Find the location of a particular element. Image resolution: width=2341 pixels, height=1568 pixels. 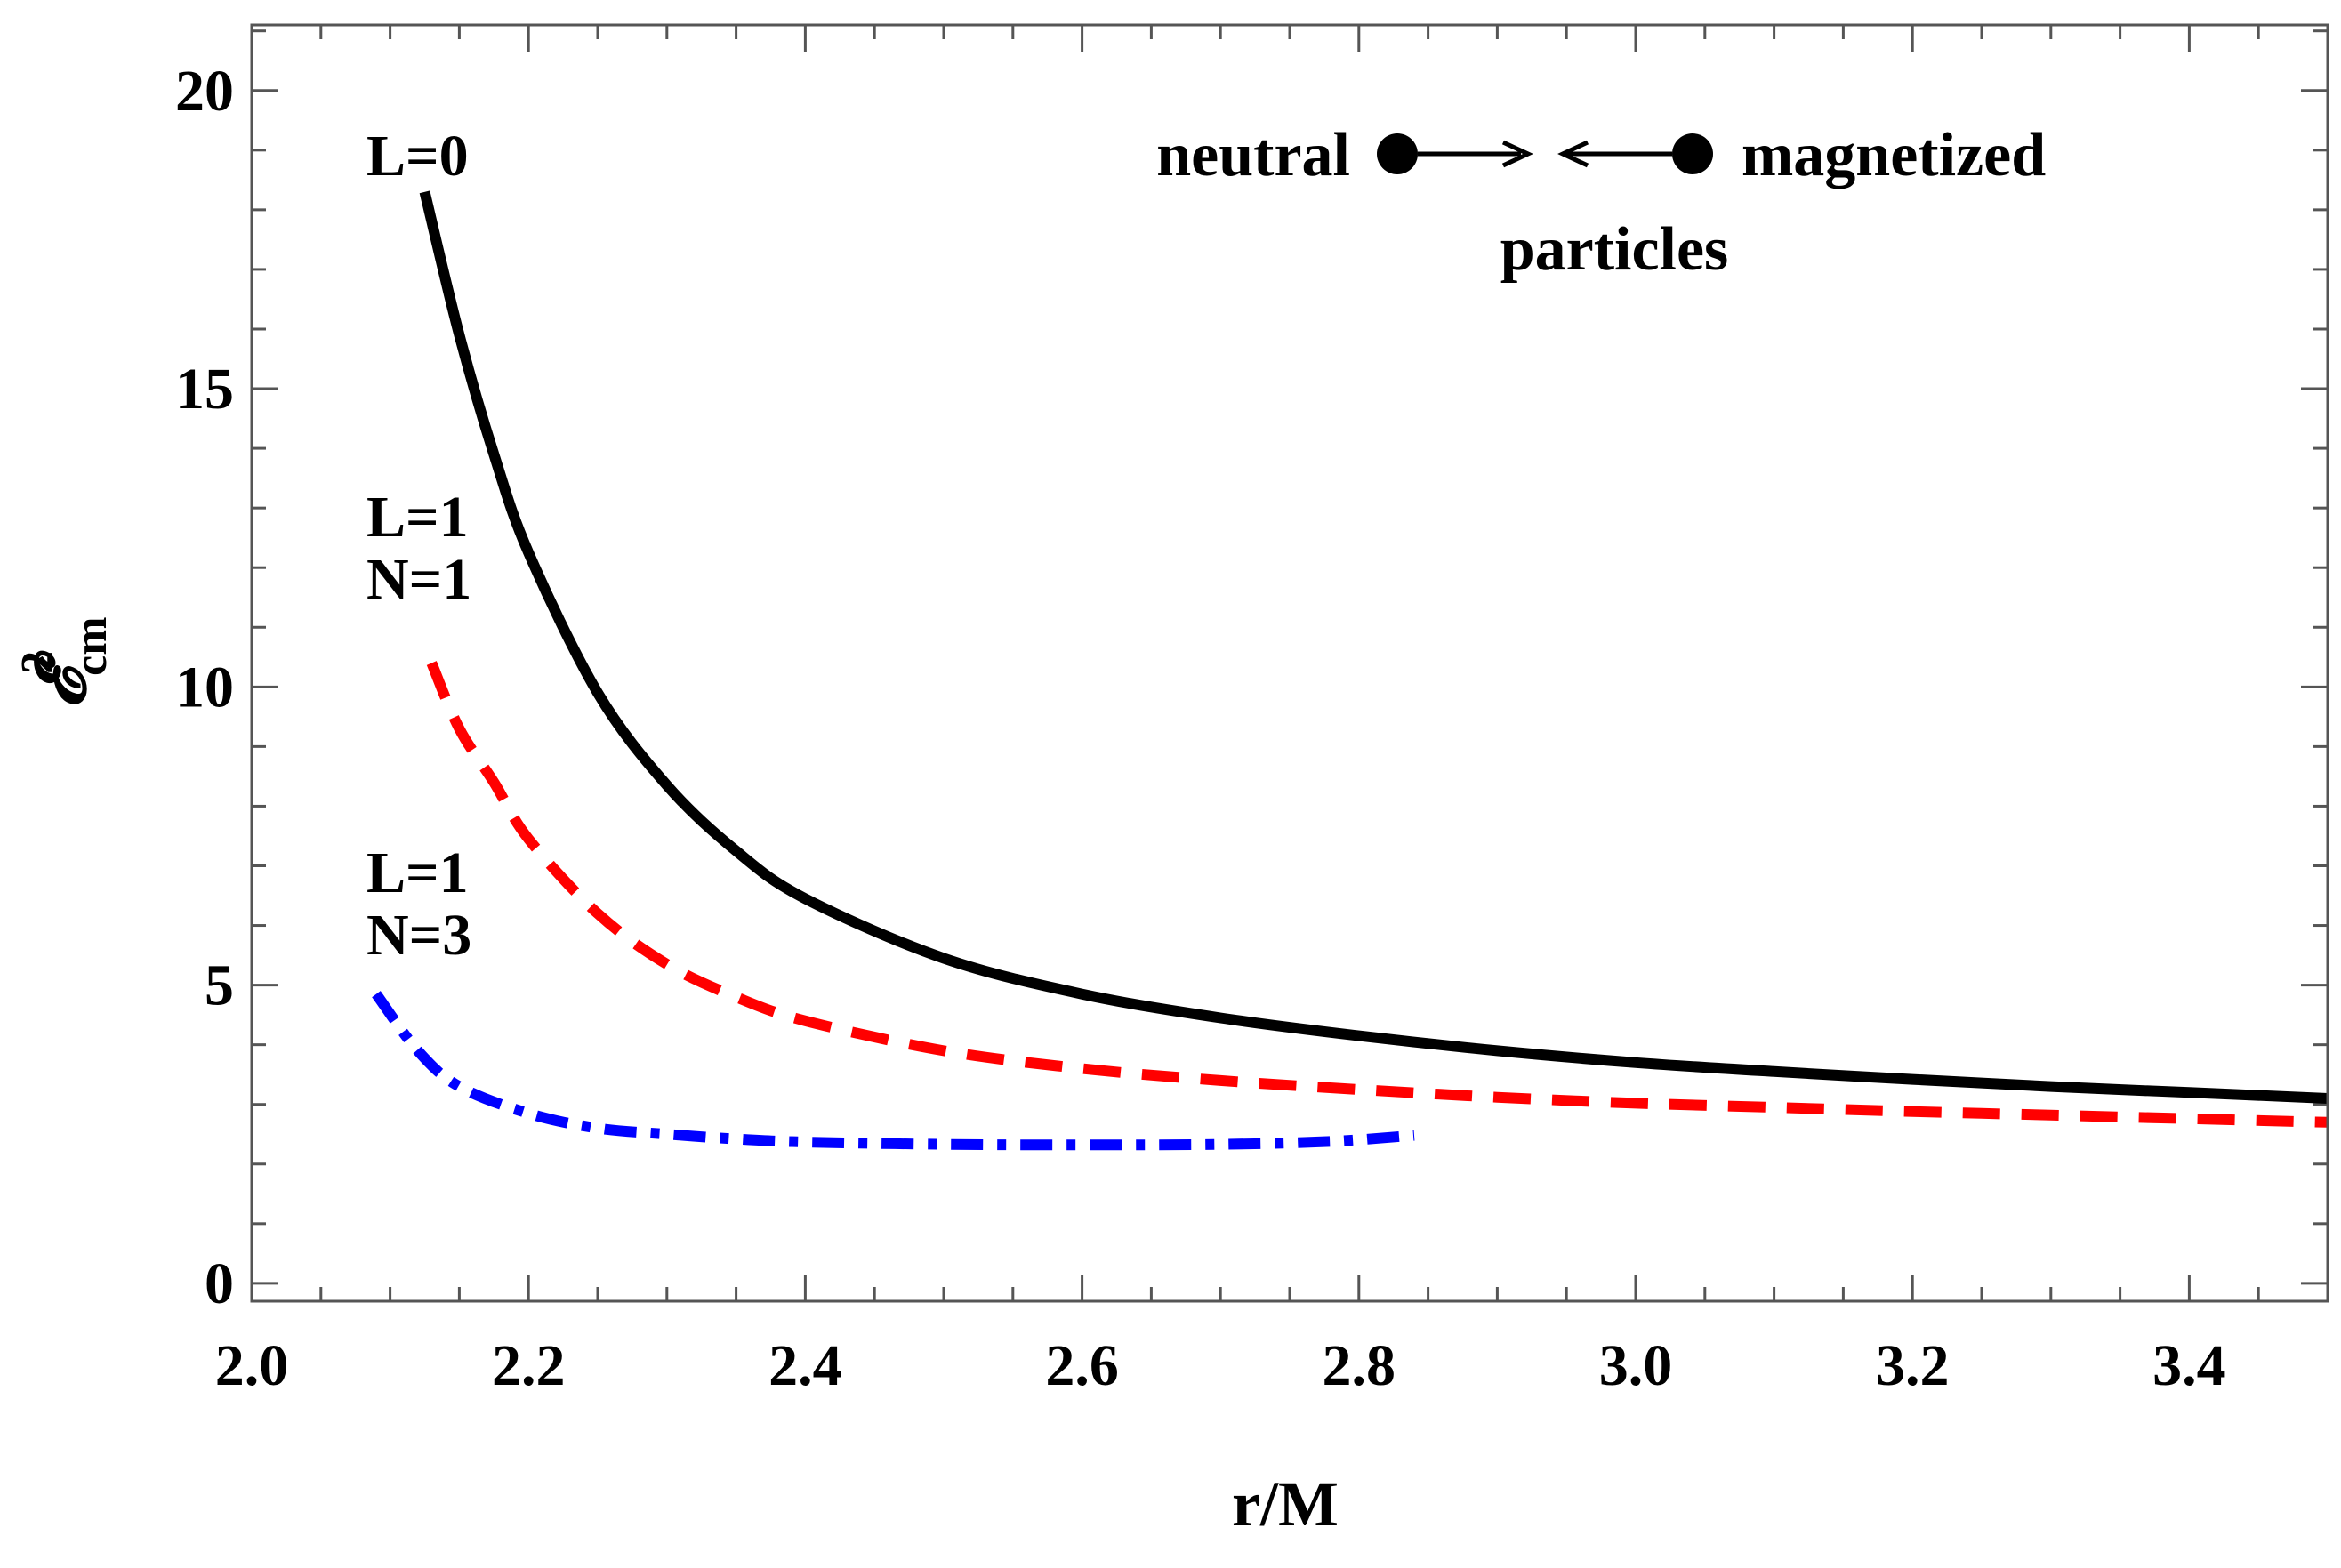

x-tick-label: 3.0 is located at coordinates (1636, 1365).